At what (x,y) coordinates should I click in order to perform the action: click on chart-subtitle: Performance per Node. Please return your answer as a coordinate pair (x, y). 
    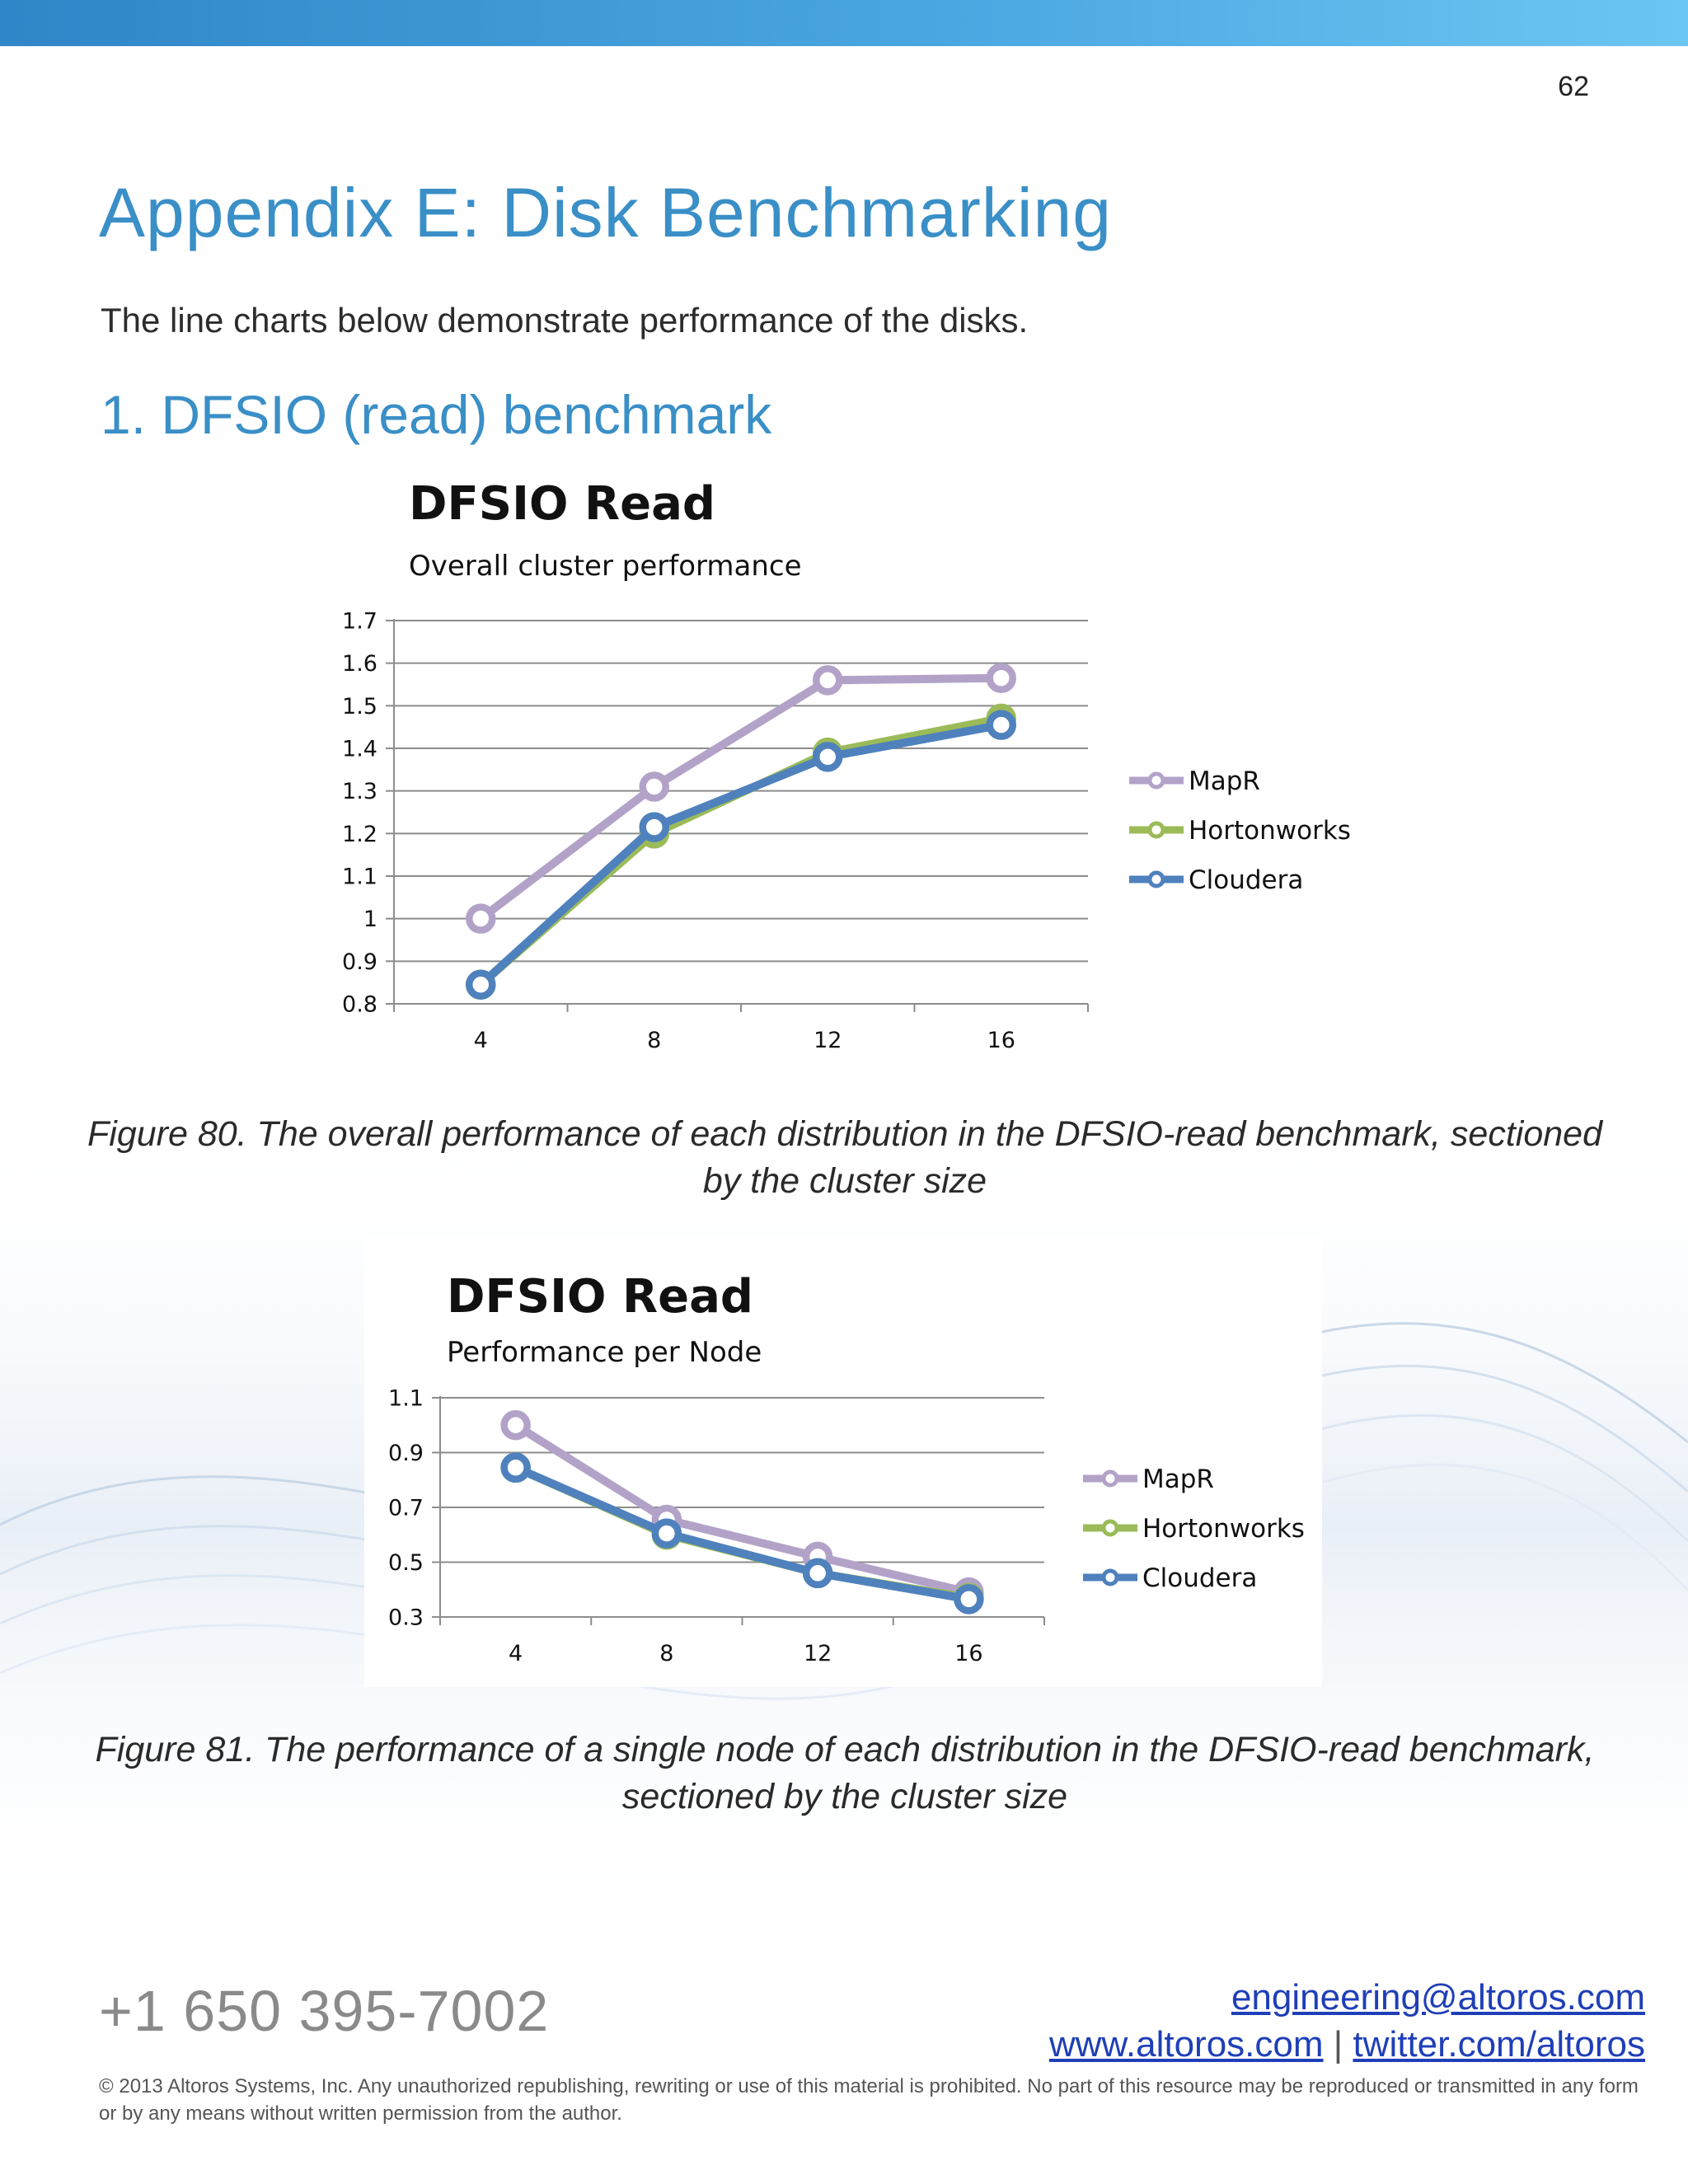
    Looking at the image, I should click on (605, 1352).